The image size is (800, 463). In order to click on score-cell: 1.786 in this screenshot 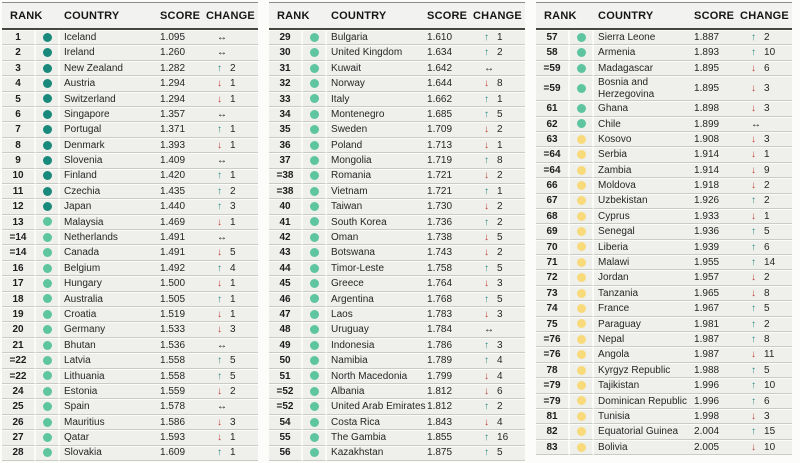, I will do `click(450, 345)`.